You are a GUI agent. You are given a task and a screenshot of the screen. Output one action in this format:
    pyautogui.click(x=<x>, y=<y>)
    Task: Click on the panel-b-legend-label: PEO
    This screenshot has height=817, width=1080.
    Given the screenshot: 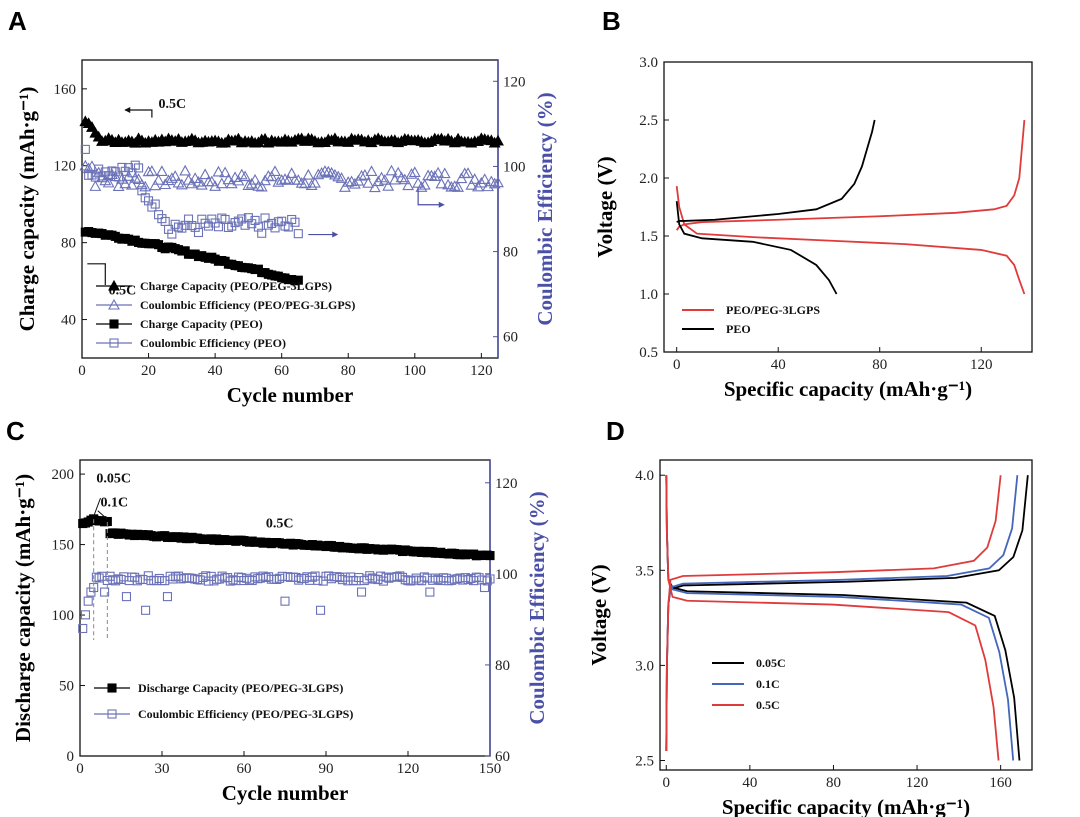 What is the action you would take?
    pyautogui.click(x=738, y=329)
    